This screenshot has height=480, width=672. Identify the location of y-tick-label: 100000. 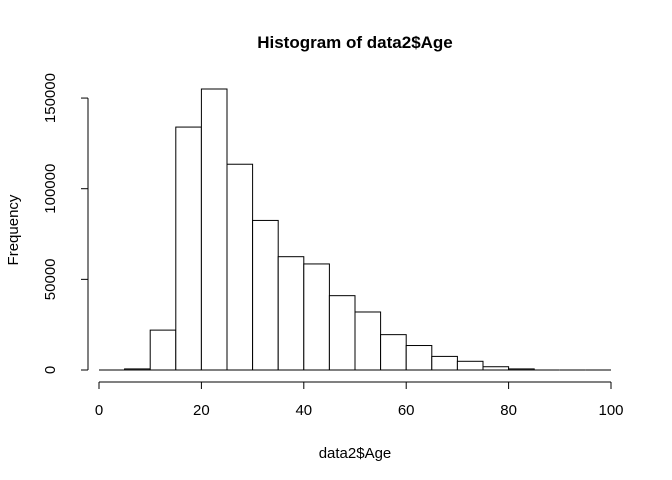
(50, 189).